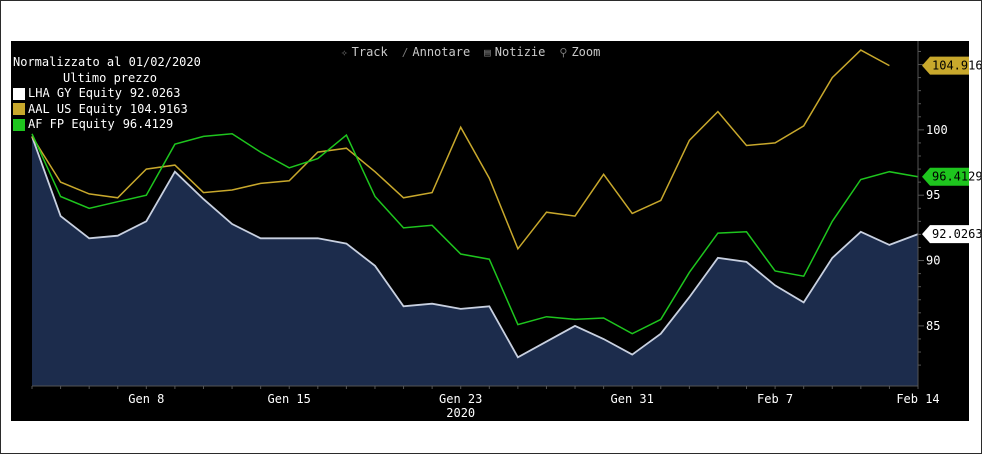 This screenshot has height=454, width=982. What do you see at coordinates (487, 52) in the screenshot?
I see `news-icon: ▤` at bounding box center [487, 52].